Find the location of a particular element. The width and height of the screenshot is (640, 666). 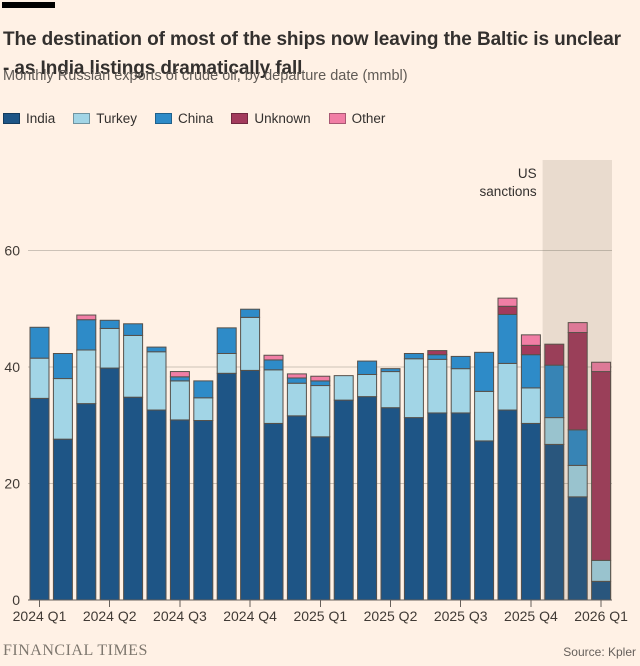

y-axis-tick-label: 20 is located at coordinates (12, 483).